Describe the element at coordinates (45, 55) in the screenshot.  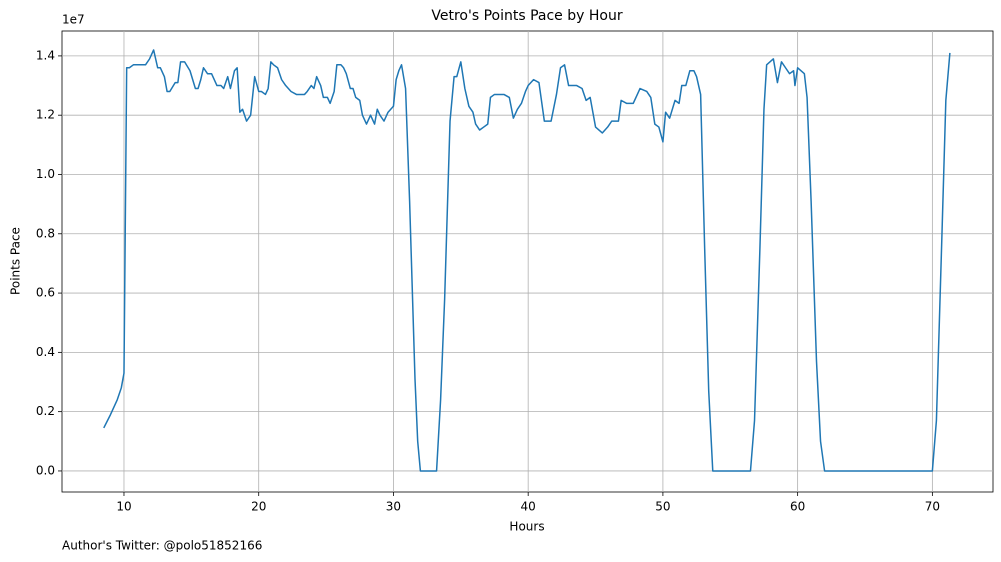
I see `y-tick-label: 1.4` at that location.